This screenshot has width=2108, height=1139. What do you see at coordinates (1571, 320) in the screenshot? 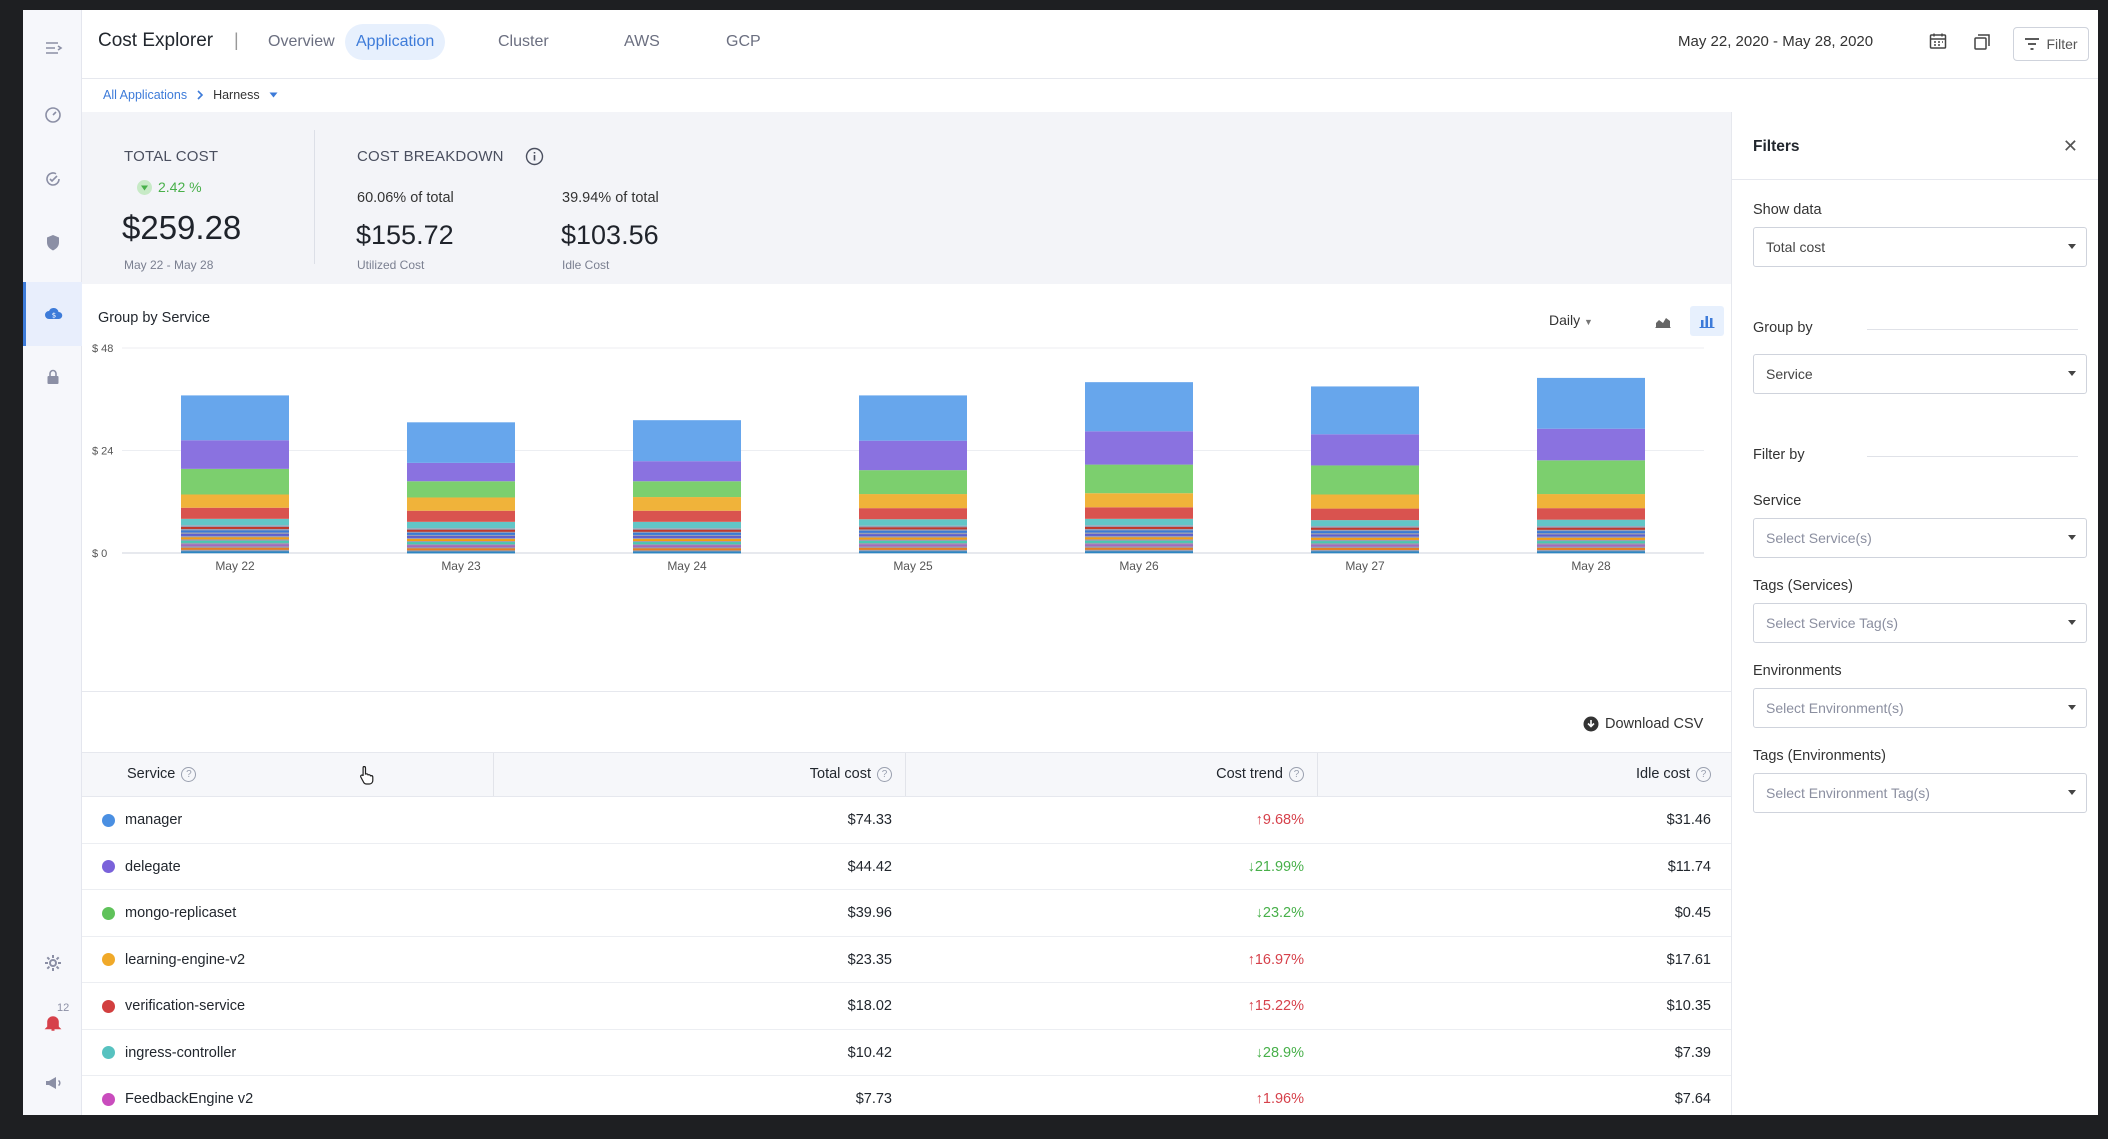
I see `interval-select: Daily ▼` at bounding box center [1571, 320].